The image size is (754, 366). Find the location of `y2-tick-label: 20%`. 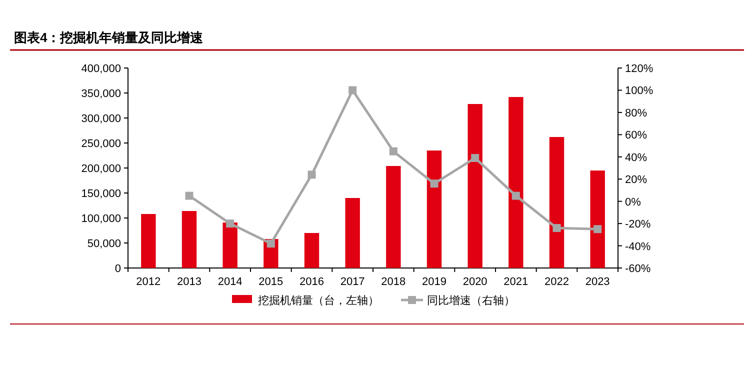

y2-tick-label: 20% is located at coordinates (636, 180).